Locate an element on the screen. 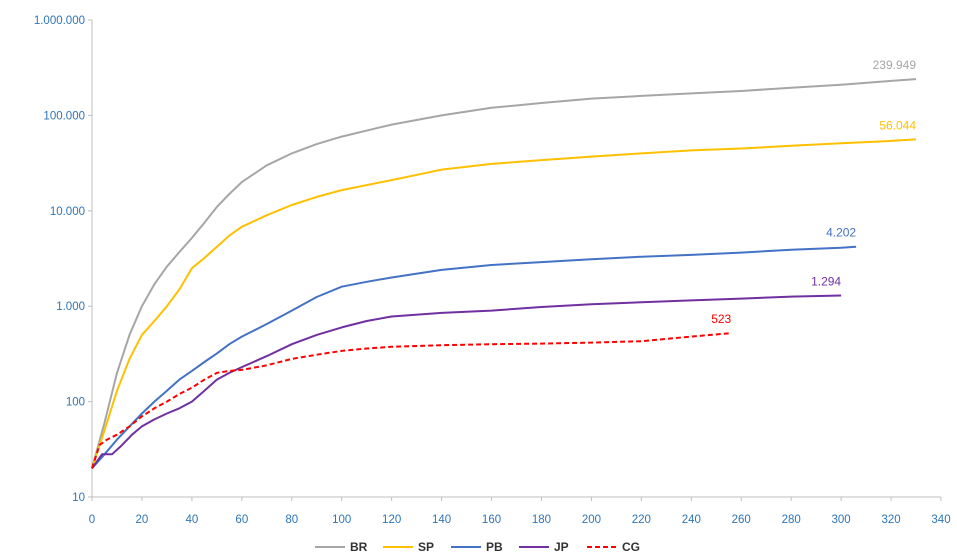  y-tick-label: 1.000 is located at coordinates (70, 307).